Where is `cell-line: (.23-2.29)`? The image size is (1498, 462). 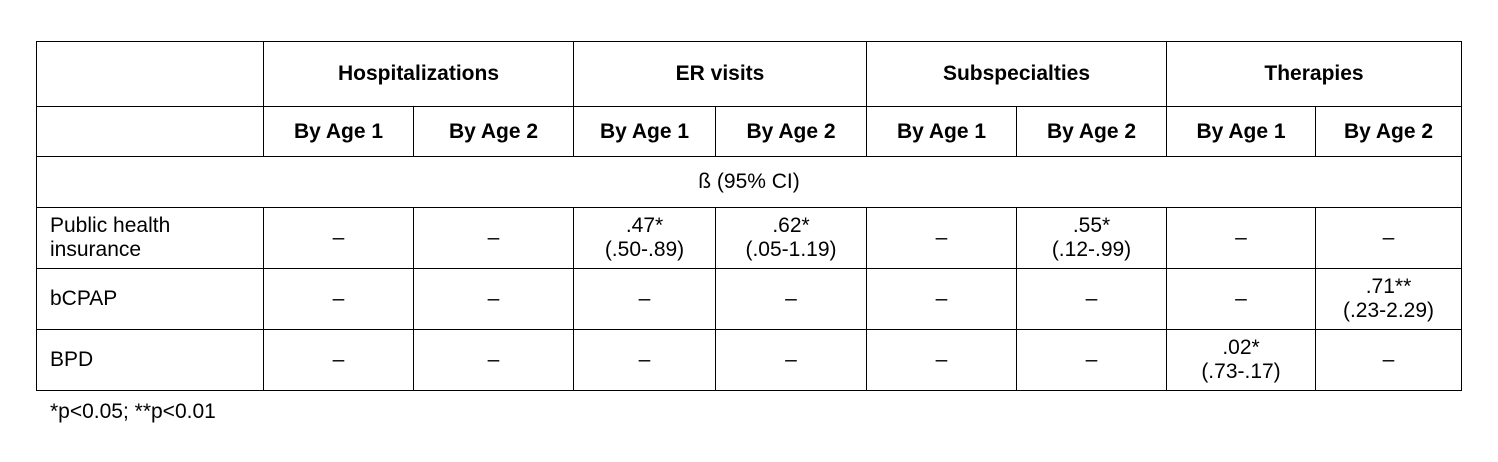
cell-line: (.23-2.29) is located at coordinates (1388, 310).